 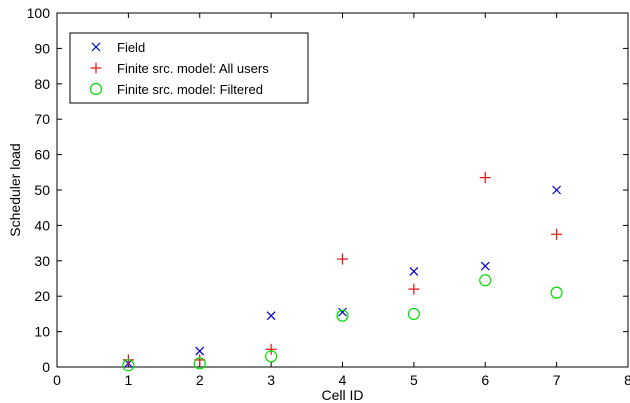 I want to click on y-tick-label: 20, so click(x=42, y=296).